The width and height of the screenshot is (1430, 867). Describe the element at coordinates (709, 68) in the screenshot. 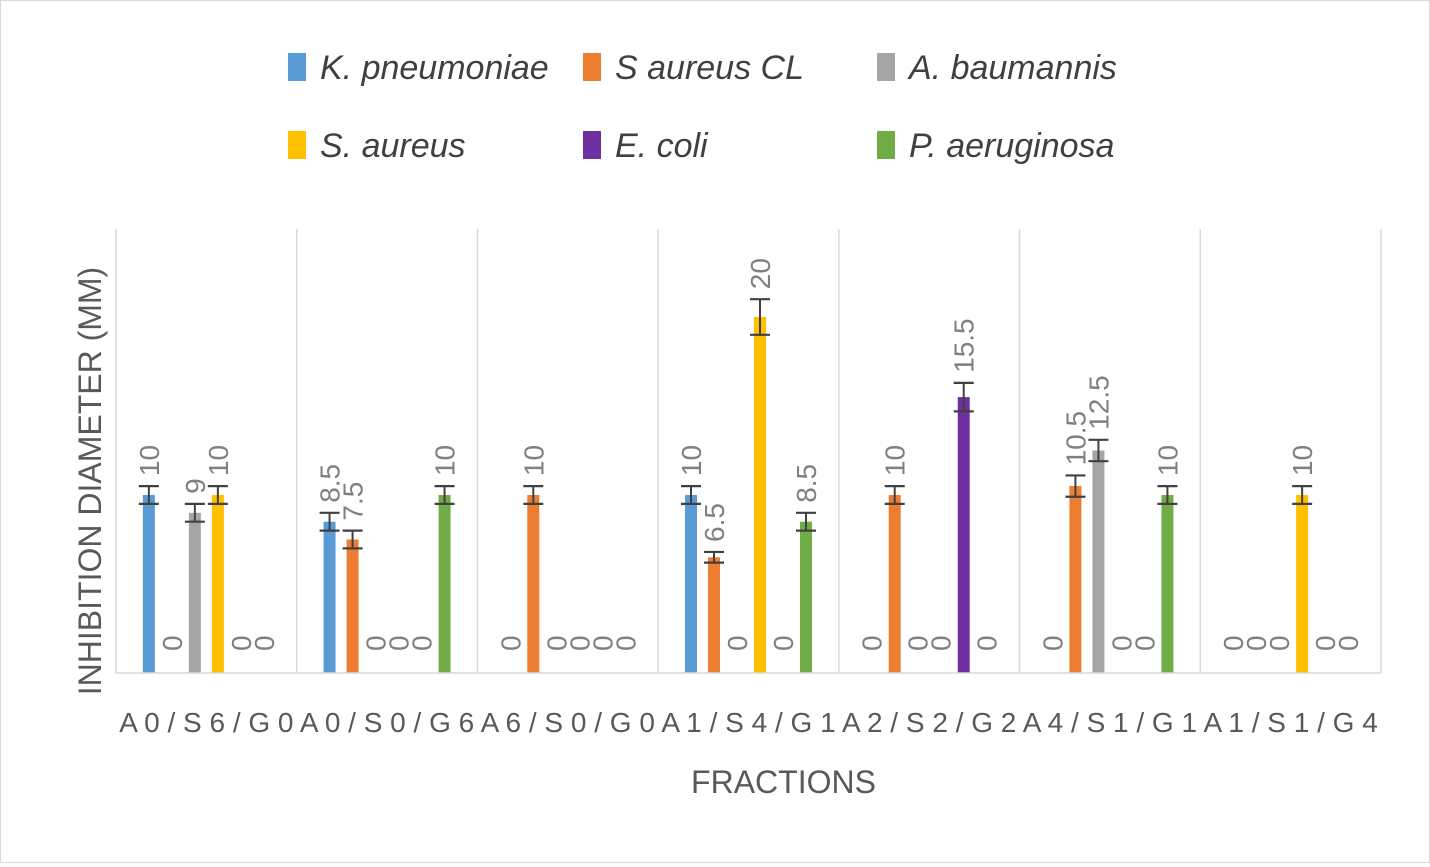

I see `legend-label: S aureus CL` at that location.